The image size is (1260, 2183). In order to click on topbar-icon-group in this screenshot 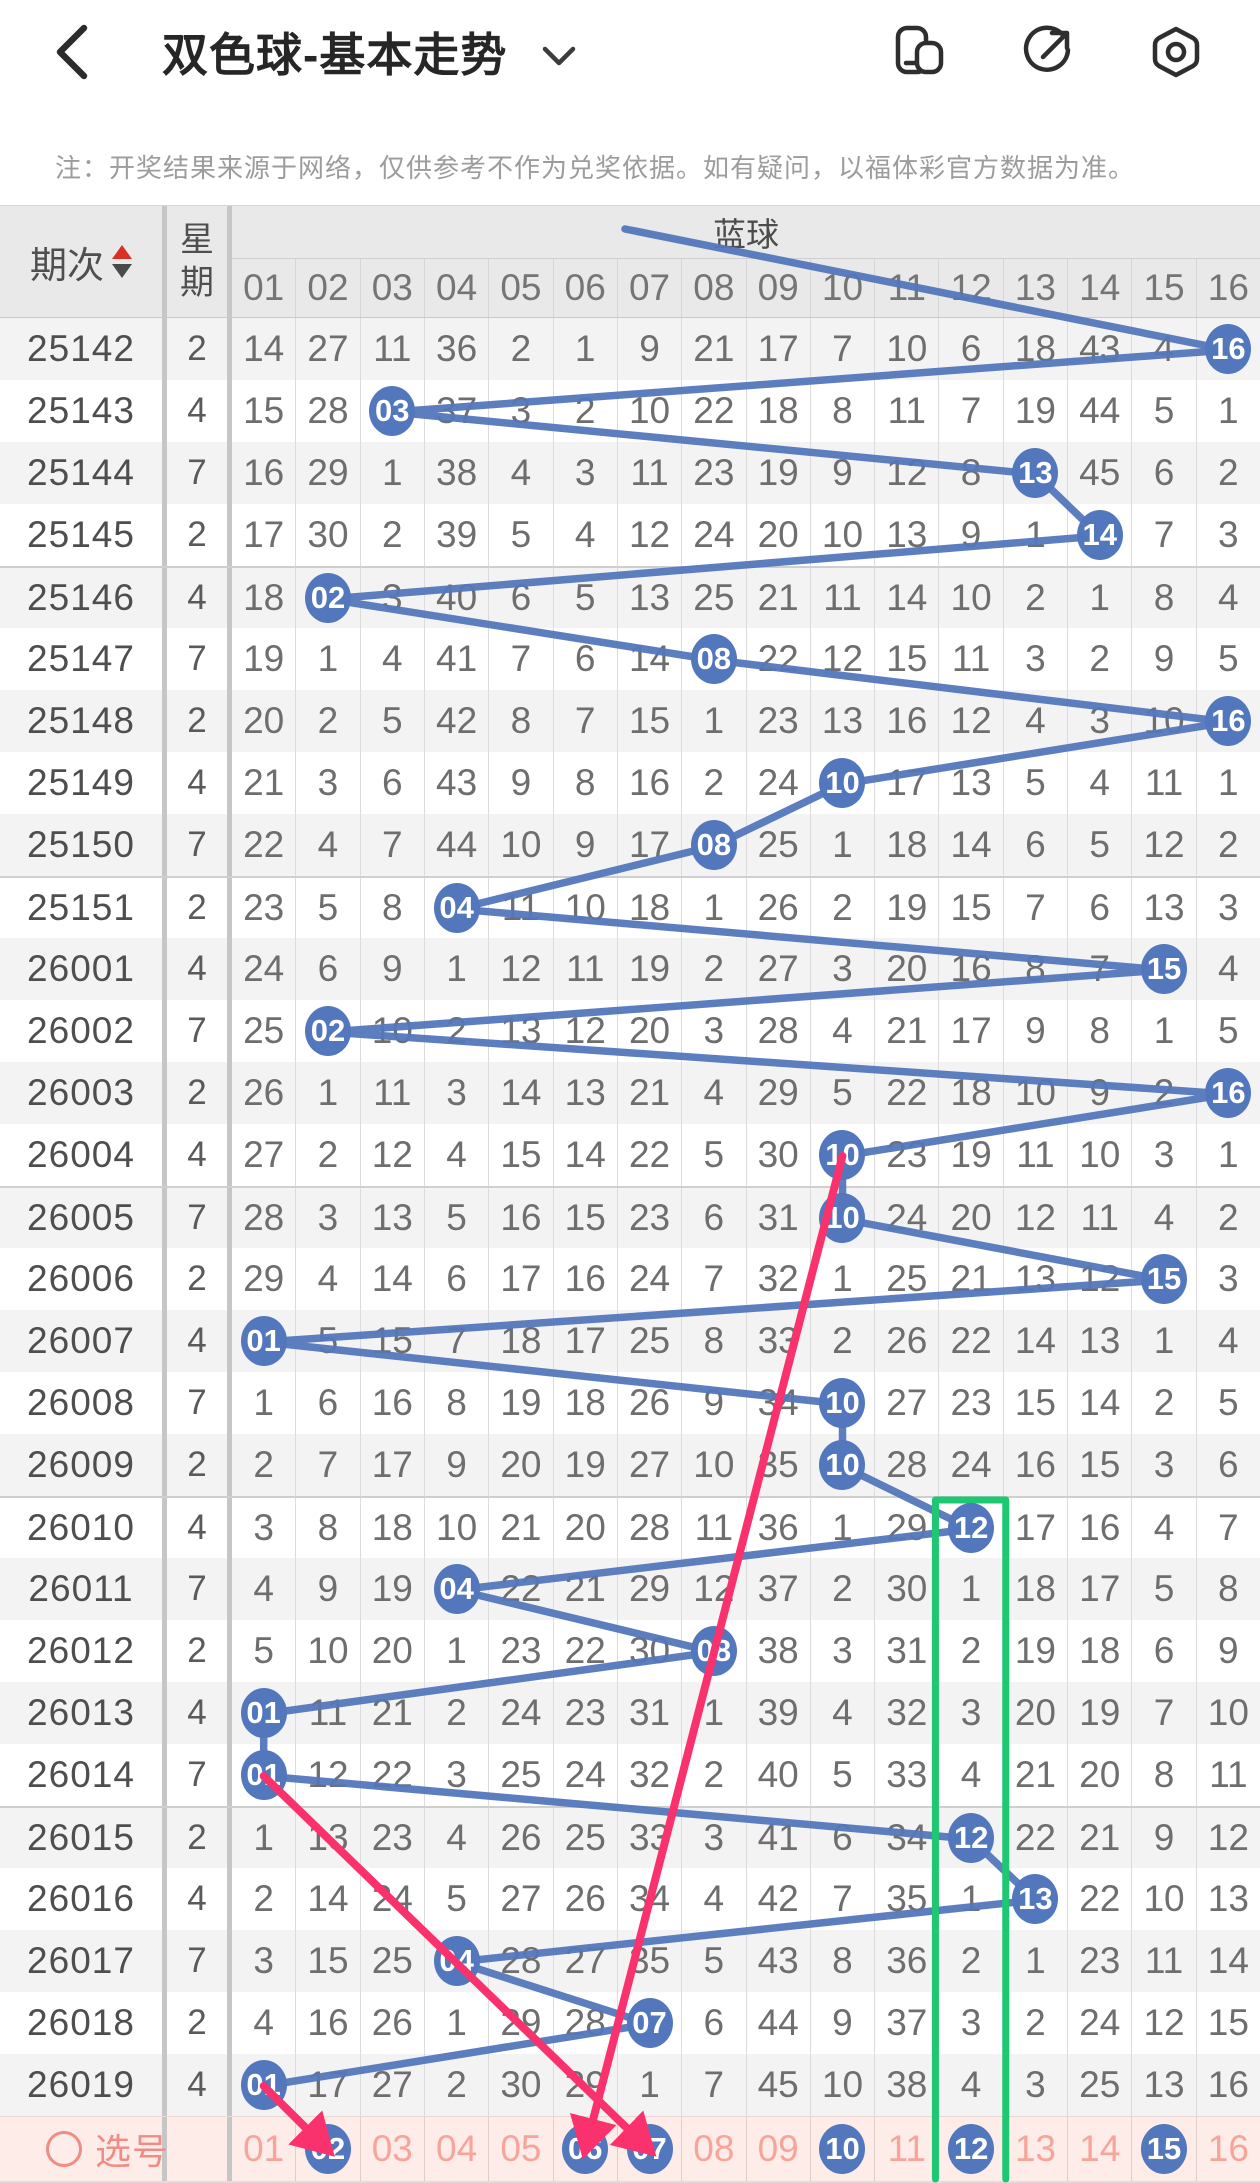, I will do `click(1048, 52)`.